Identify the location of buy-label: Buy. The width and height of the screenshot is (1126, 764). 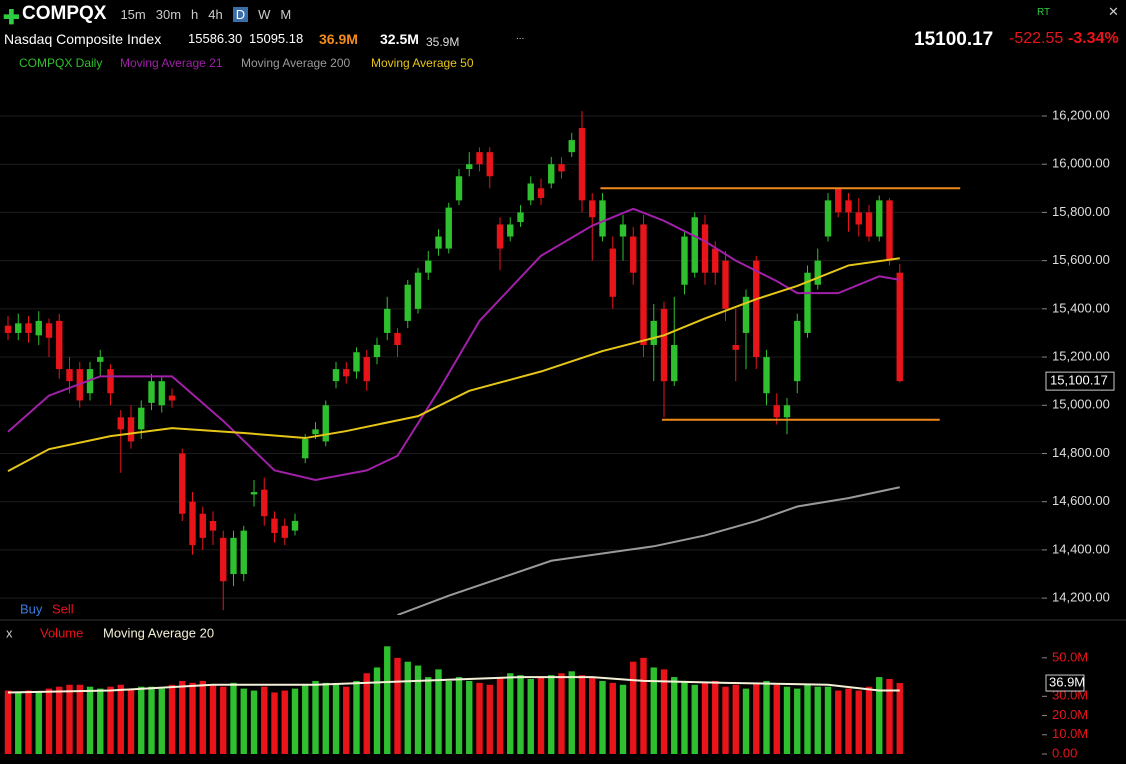
(31, 608).